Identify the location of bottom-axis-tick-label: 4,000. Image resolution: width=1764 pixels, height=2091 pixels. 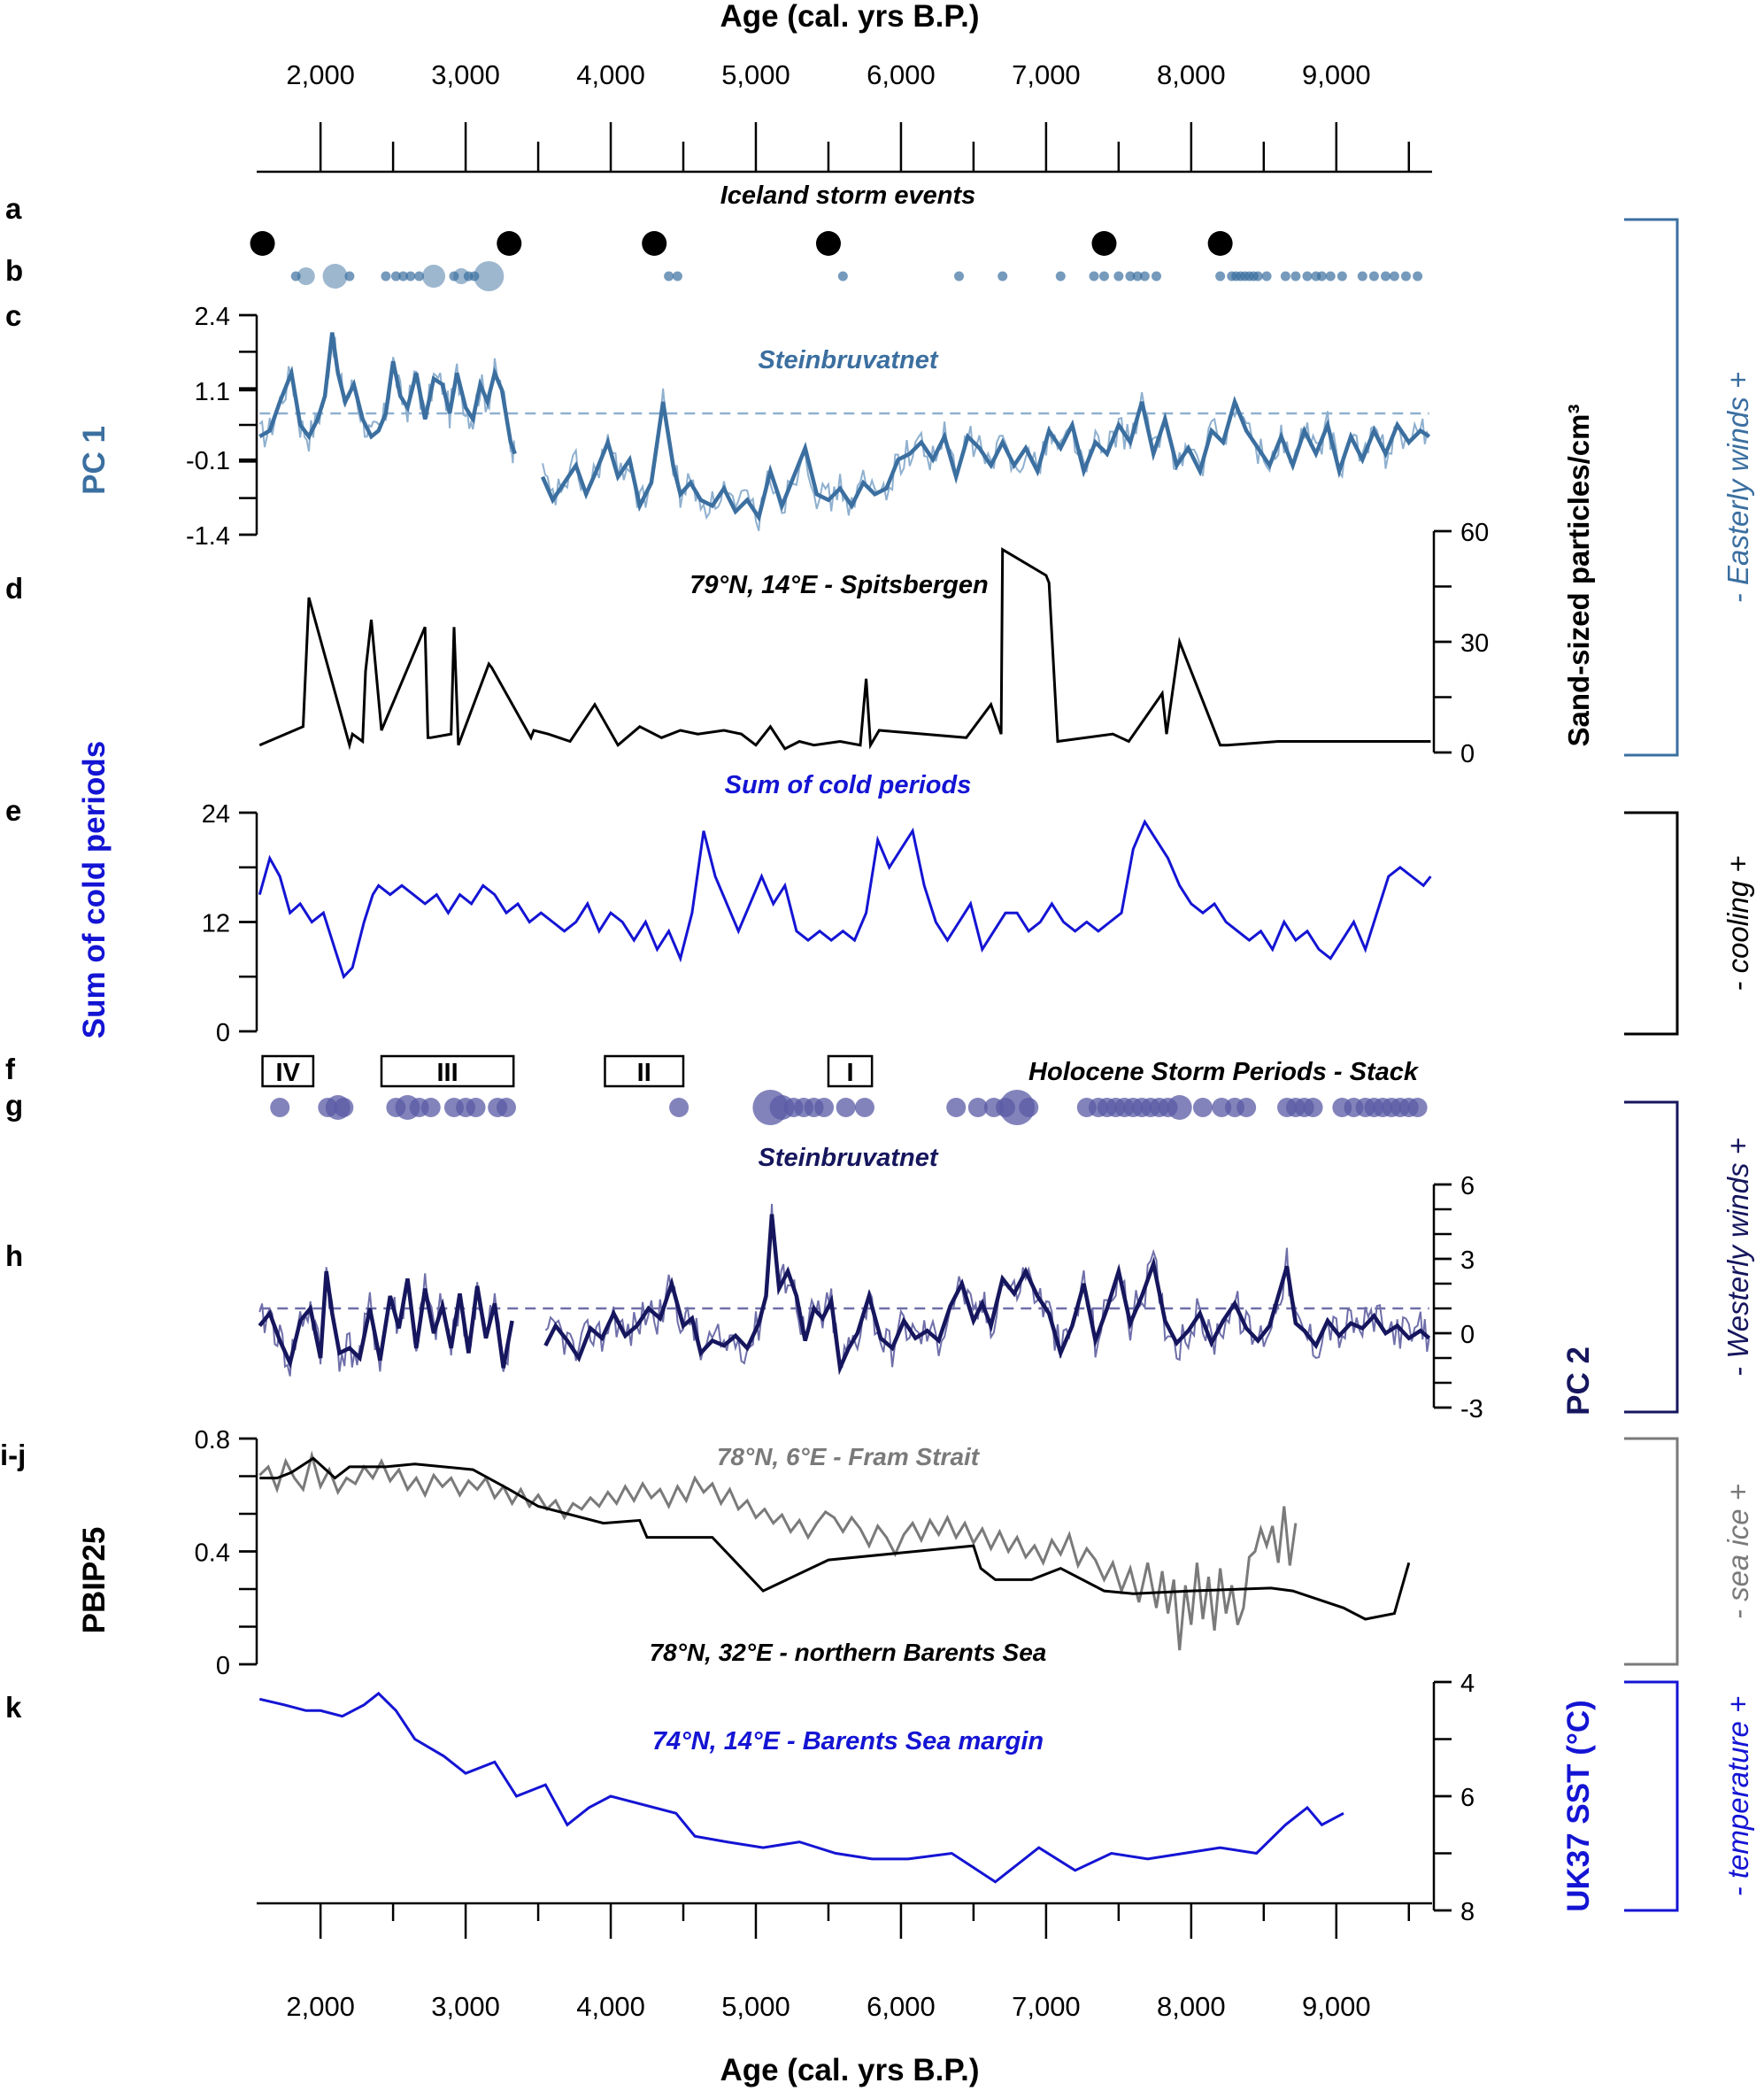
(610, 2006).